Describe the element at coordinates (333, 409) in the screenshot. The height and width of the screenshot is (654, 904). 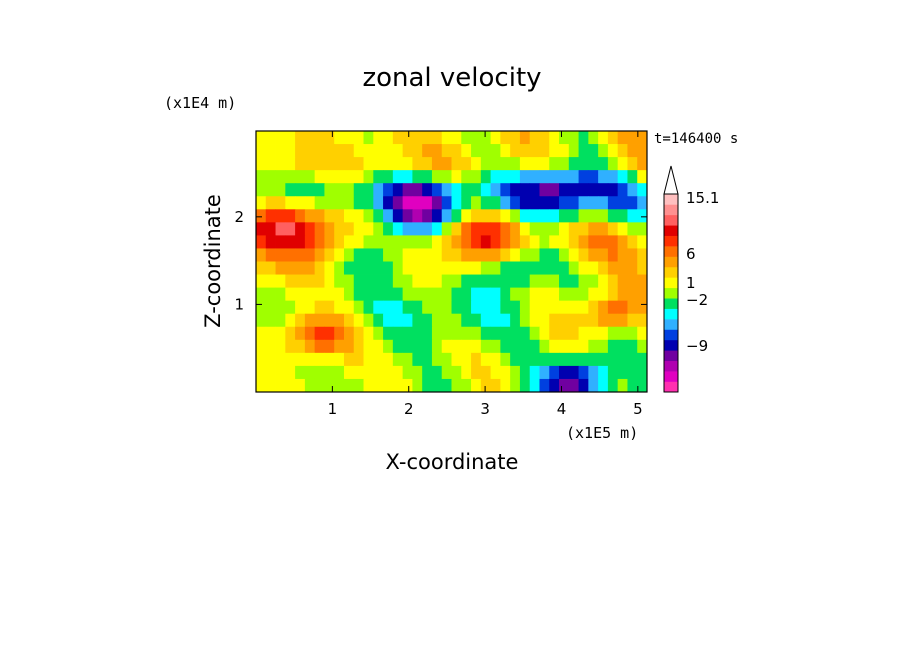
I see `x-tick-label: 1` at that location.